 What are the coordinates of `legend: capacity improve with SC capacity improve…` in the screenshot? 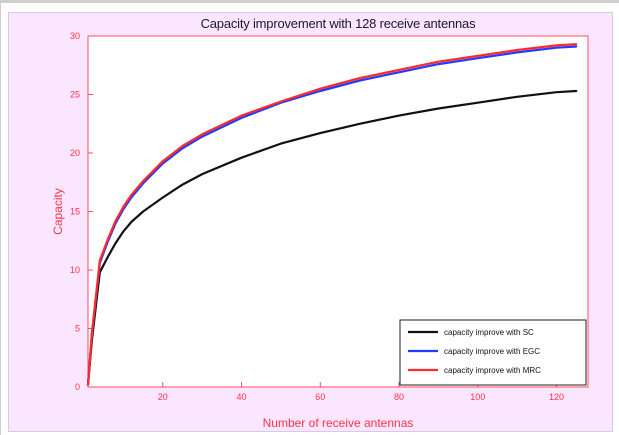 It's located at (493, 352).